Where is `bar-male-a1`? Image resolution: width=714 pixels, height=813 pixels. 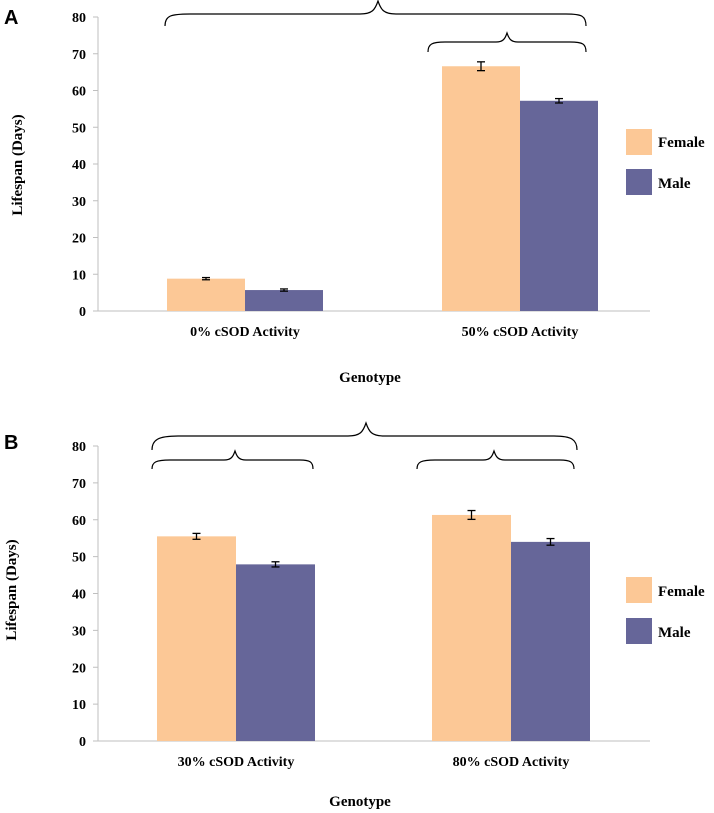
bar-male-a1 is located at coordinates (284, 300).